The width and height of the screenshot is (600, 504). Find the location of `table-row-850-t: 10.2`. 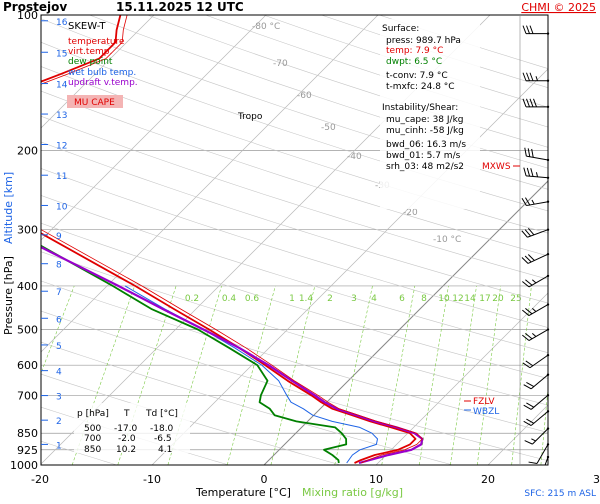

table-row-850-t: 10.2 is located at coordinates (126, 450).